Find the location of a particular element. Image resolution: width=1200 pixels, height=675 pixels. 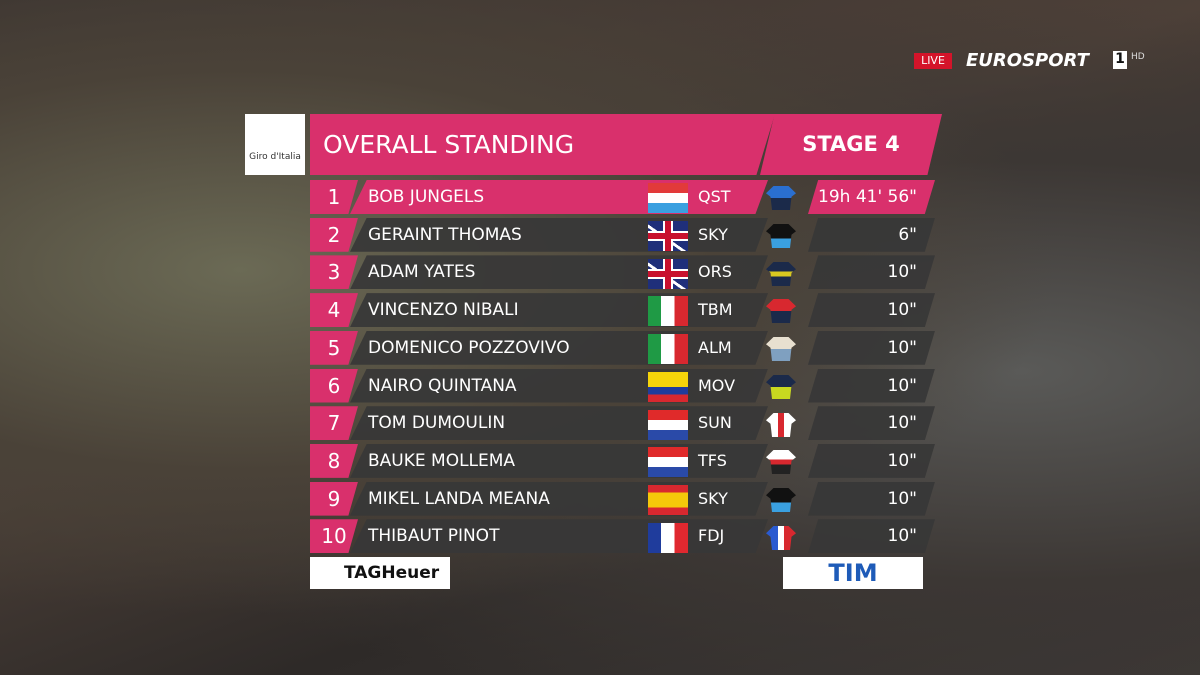

time: 6" is located at coordinates (871, 234).